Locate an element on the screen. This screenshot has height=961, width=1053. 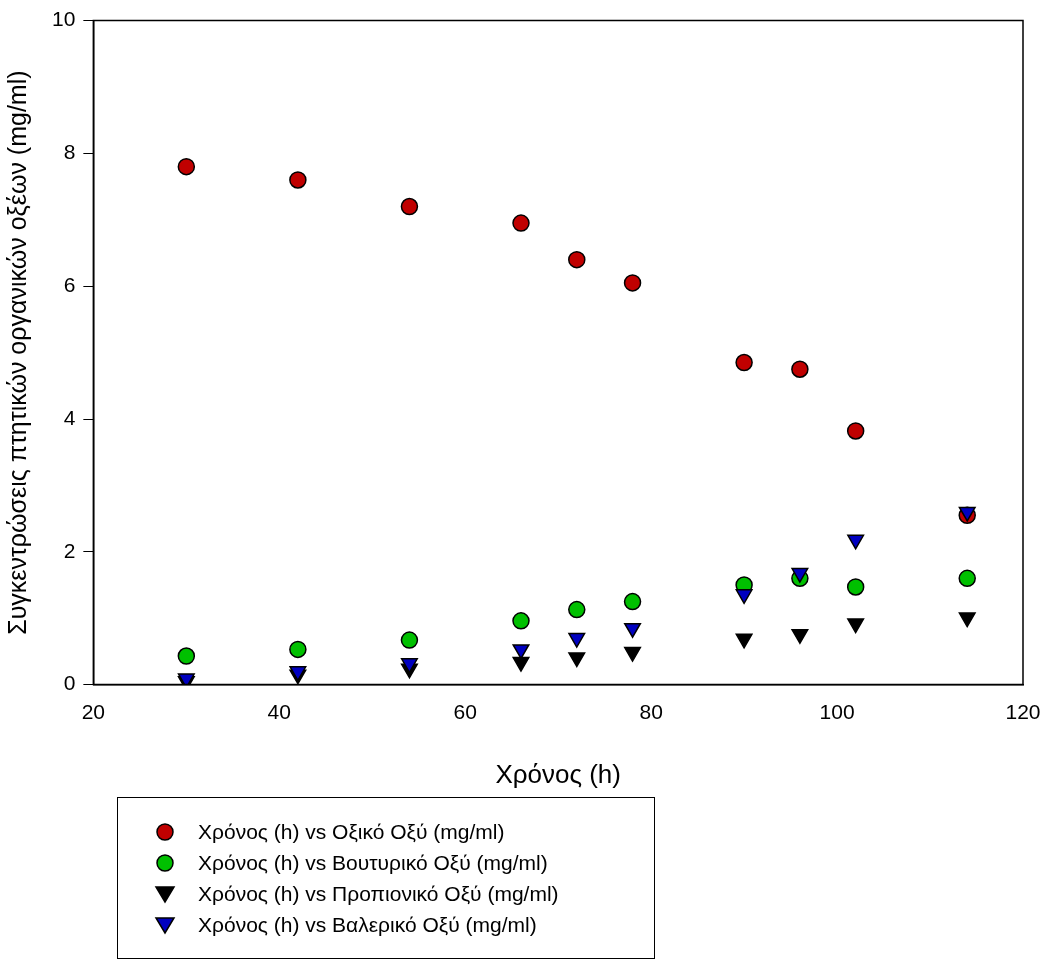
y-tick-label: 0 is located at coordinates (69, 683).